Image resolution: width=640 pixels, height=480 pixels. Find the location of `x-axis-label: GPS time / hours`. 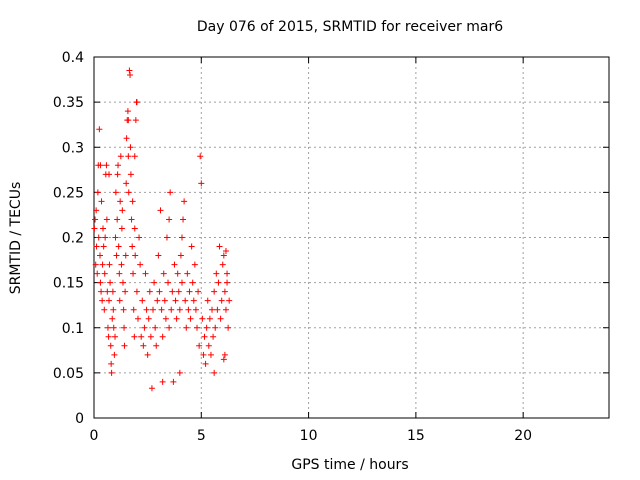

x-axis-label: GPS time / hours is located at coordinates (349, 465).